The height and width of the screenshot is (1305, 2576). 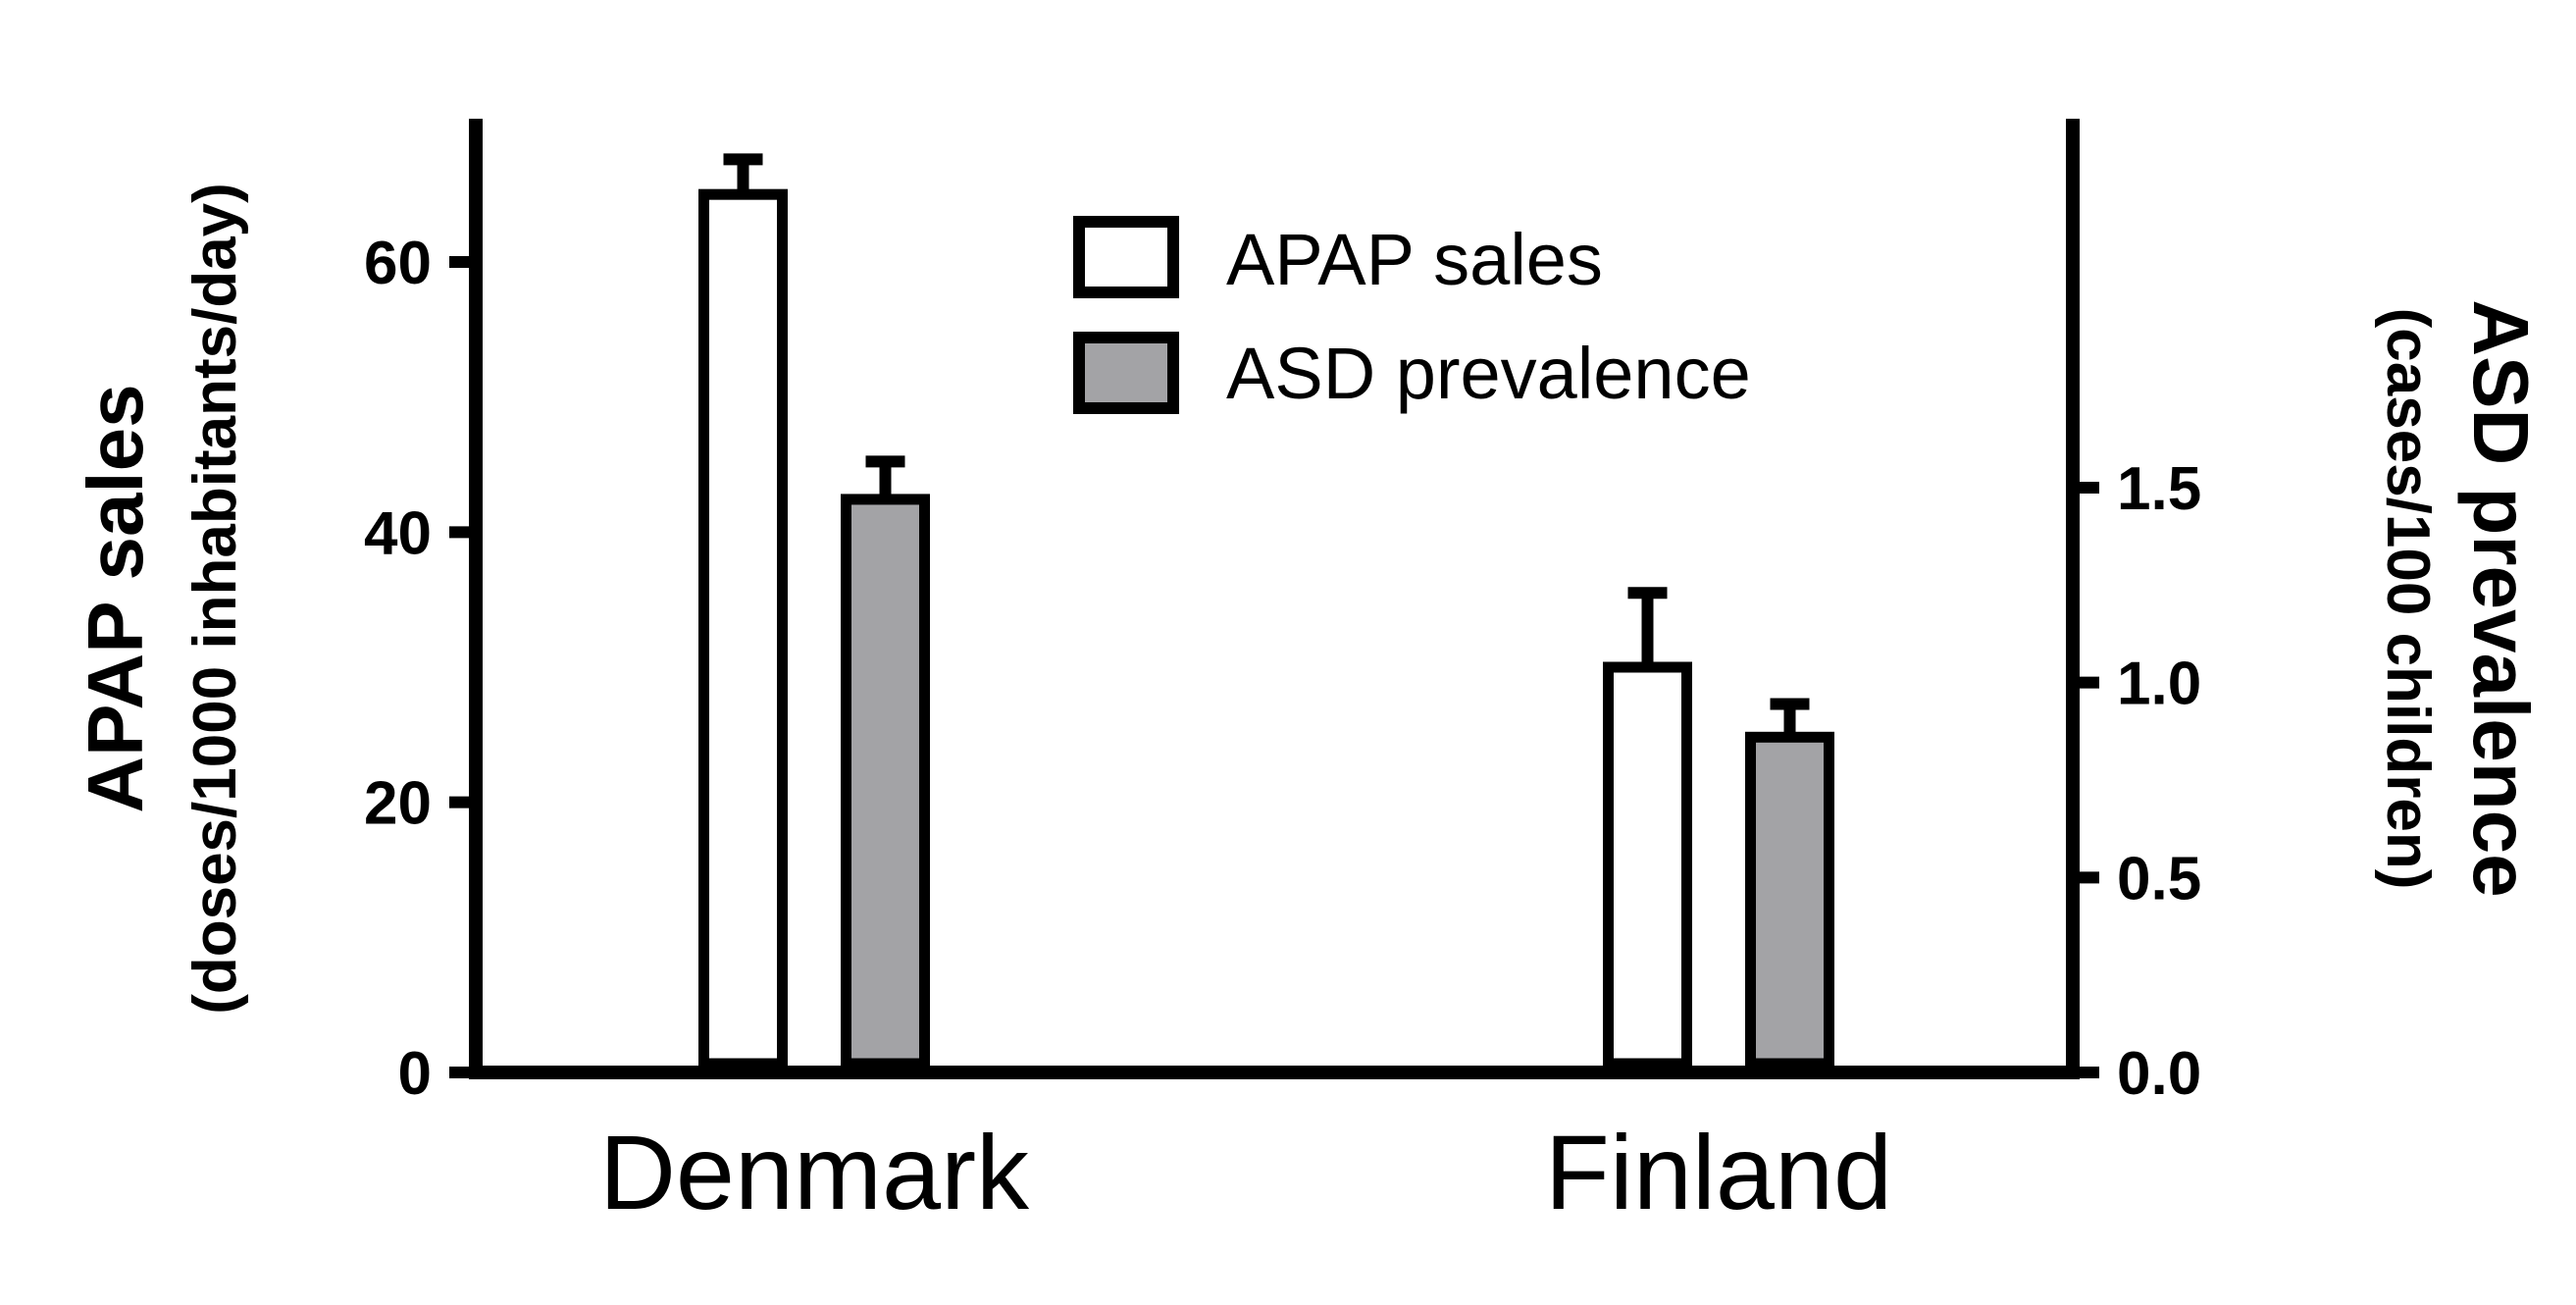 I want to click on bar-asd-prevalence-denmark, so click(x=885, y=782).